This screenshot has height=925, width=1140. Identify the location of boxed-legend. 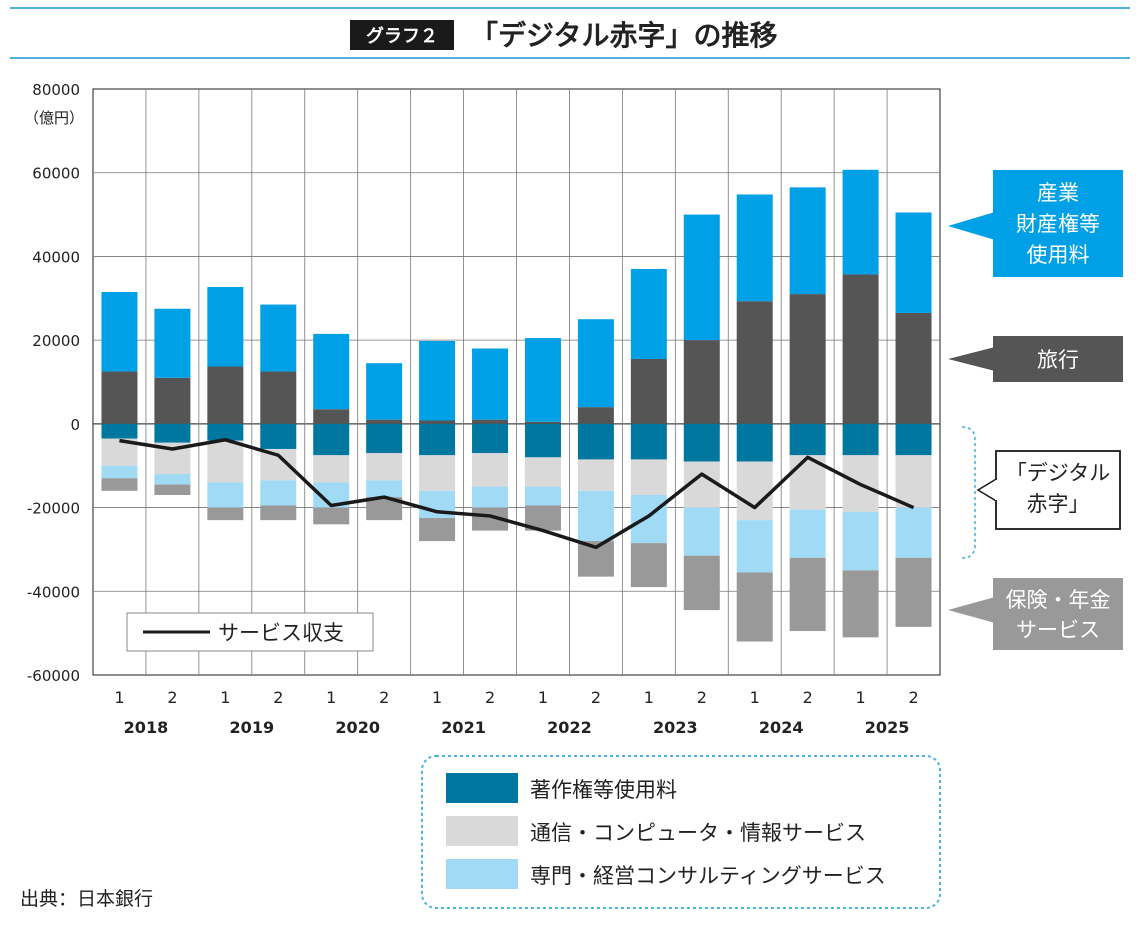
(681, 832).